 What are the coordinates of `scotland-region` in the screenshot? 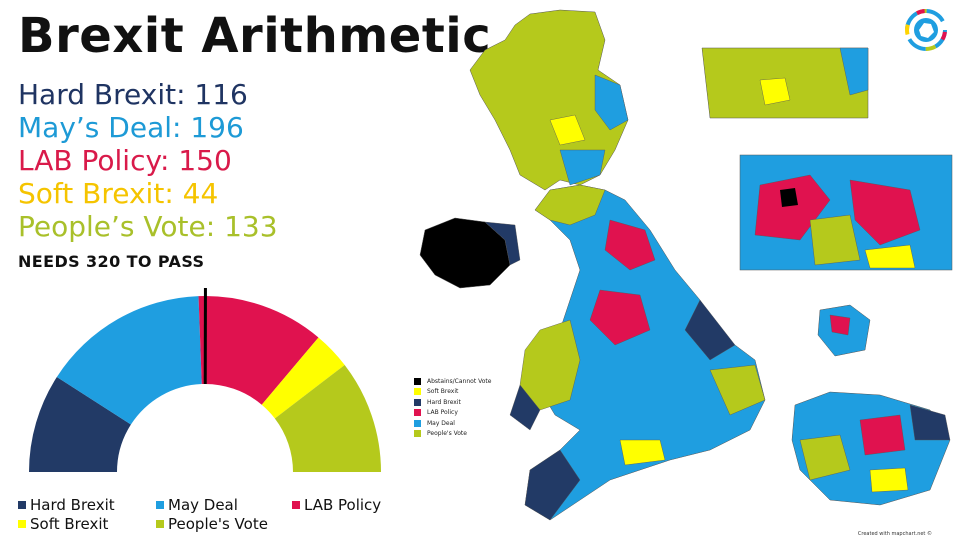 It's located at (549, 100).